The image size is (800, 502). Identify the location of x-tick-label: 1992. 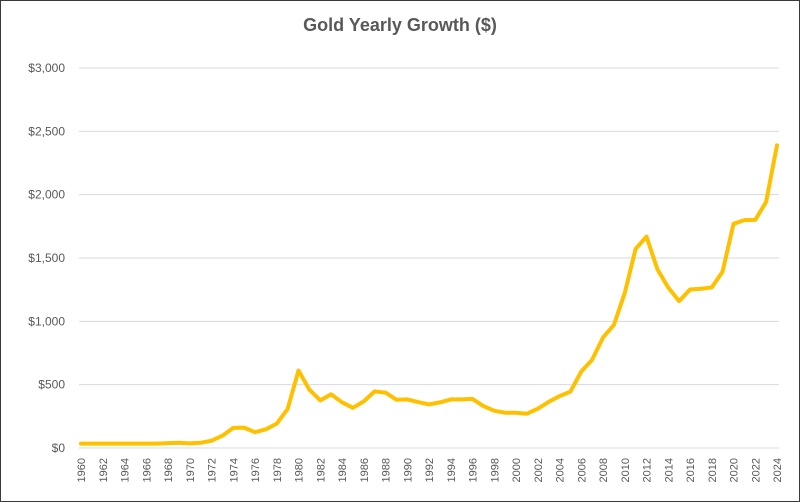
(430, 470).